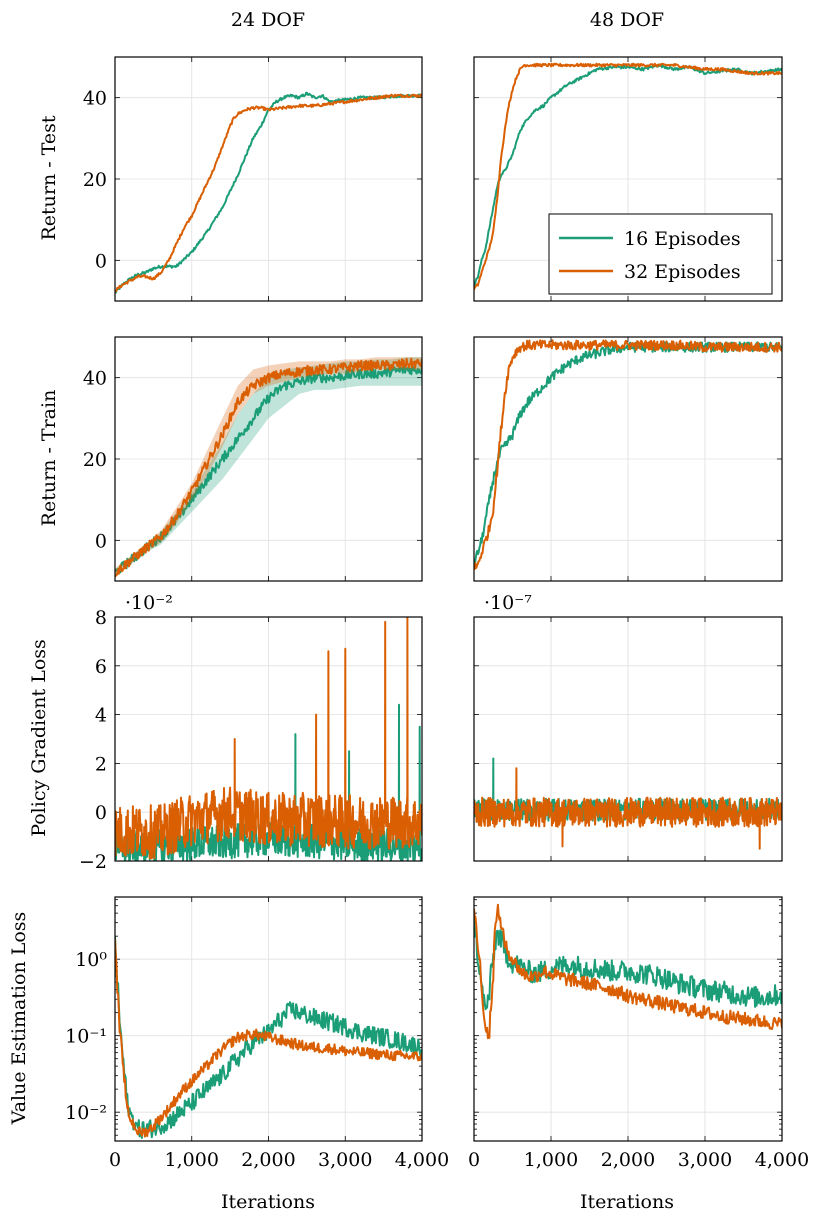 This screenshot has height=1219, width=822. I want to click on y-tick-label: −2, so click(93, 862).